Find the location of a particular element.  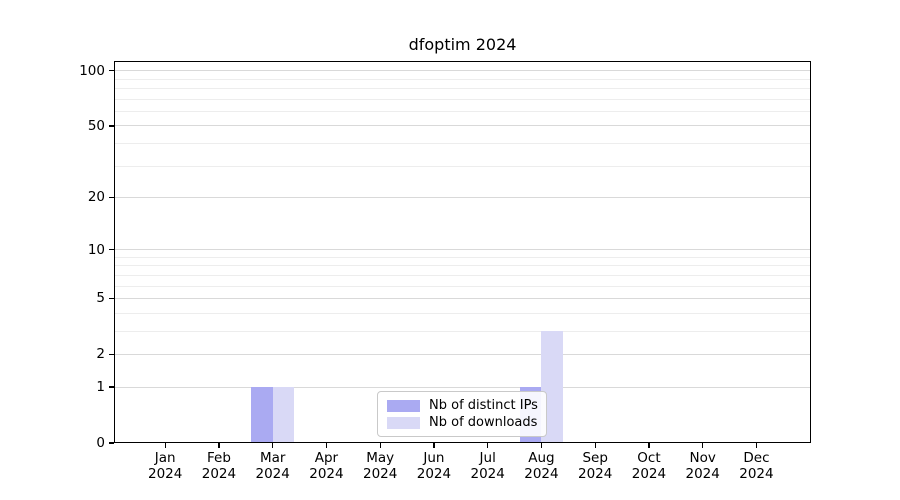

legend-label-downloads: Nb of downloads is located at coordinates (483, 422).